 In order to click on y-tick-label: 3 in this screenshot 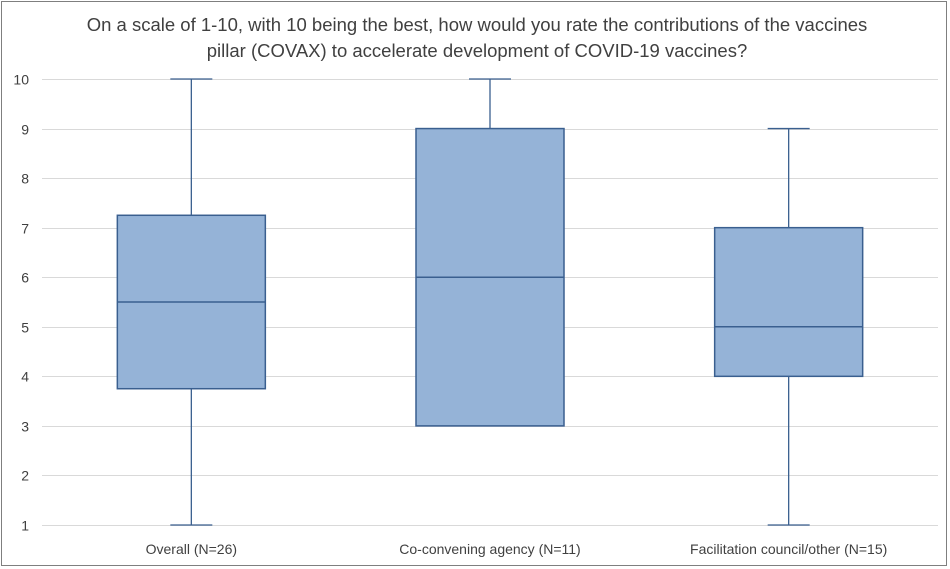, I will do `click(25, 427)`.